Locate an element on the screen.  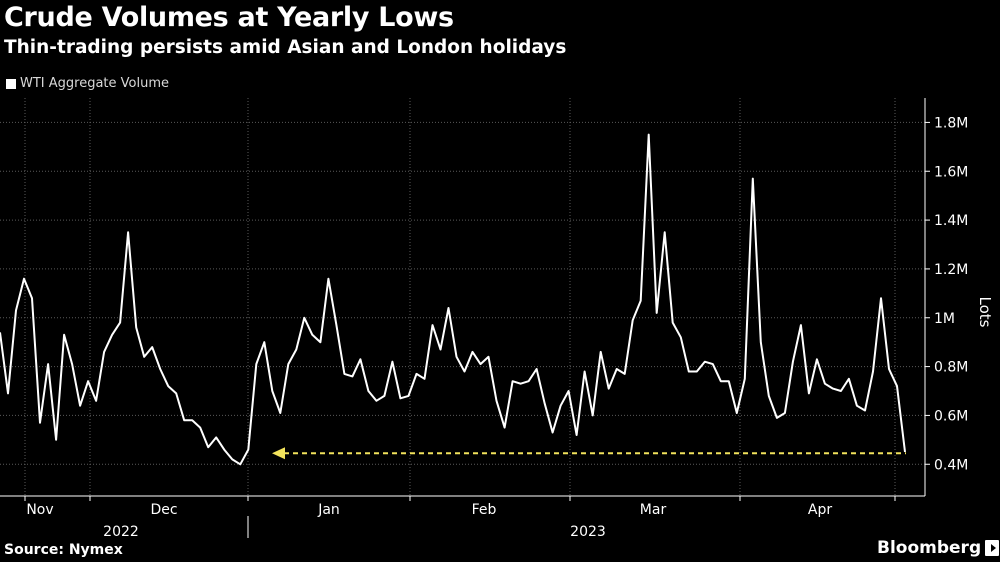
y-tick-label: 0.8M is located at coordinates (951, 368).